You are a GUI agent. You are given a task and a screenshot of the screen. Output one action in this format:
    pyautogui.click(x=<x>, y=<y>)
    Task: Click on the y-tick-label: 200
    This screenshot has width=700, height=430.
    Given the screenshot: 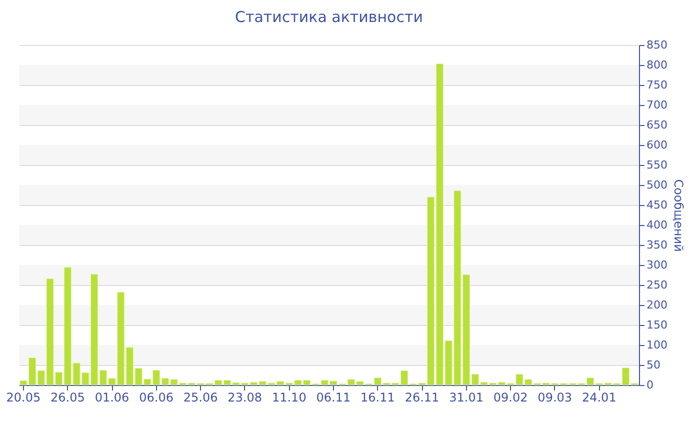 What is the action you would take?
    pyautogui.click(x=657, y=305)
    